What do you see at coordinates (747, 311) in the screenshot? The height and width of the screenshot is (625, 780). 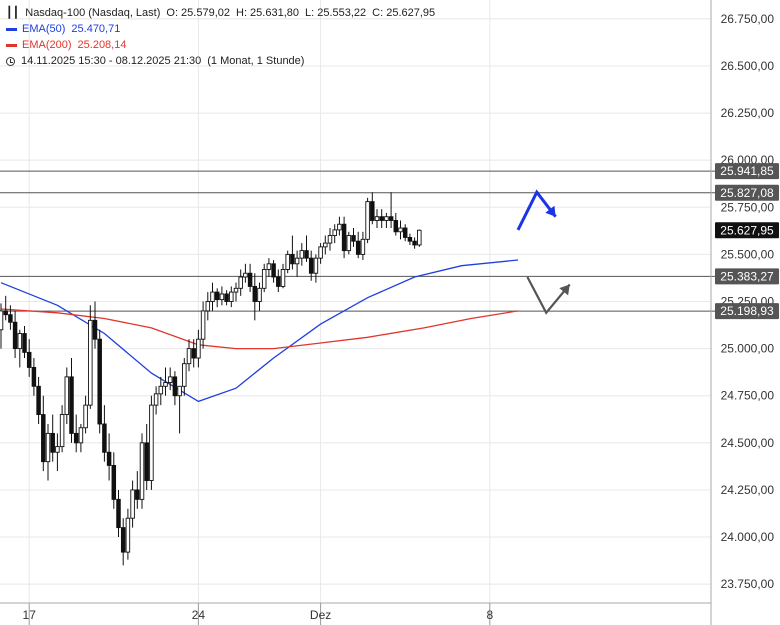 I see `level-label: 25.198,93` at bounding box center [747, 311].